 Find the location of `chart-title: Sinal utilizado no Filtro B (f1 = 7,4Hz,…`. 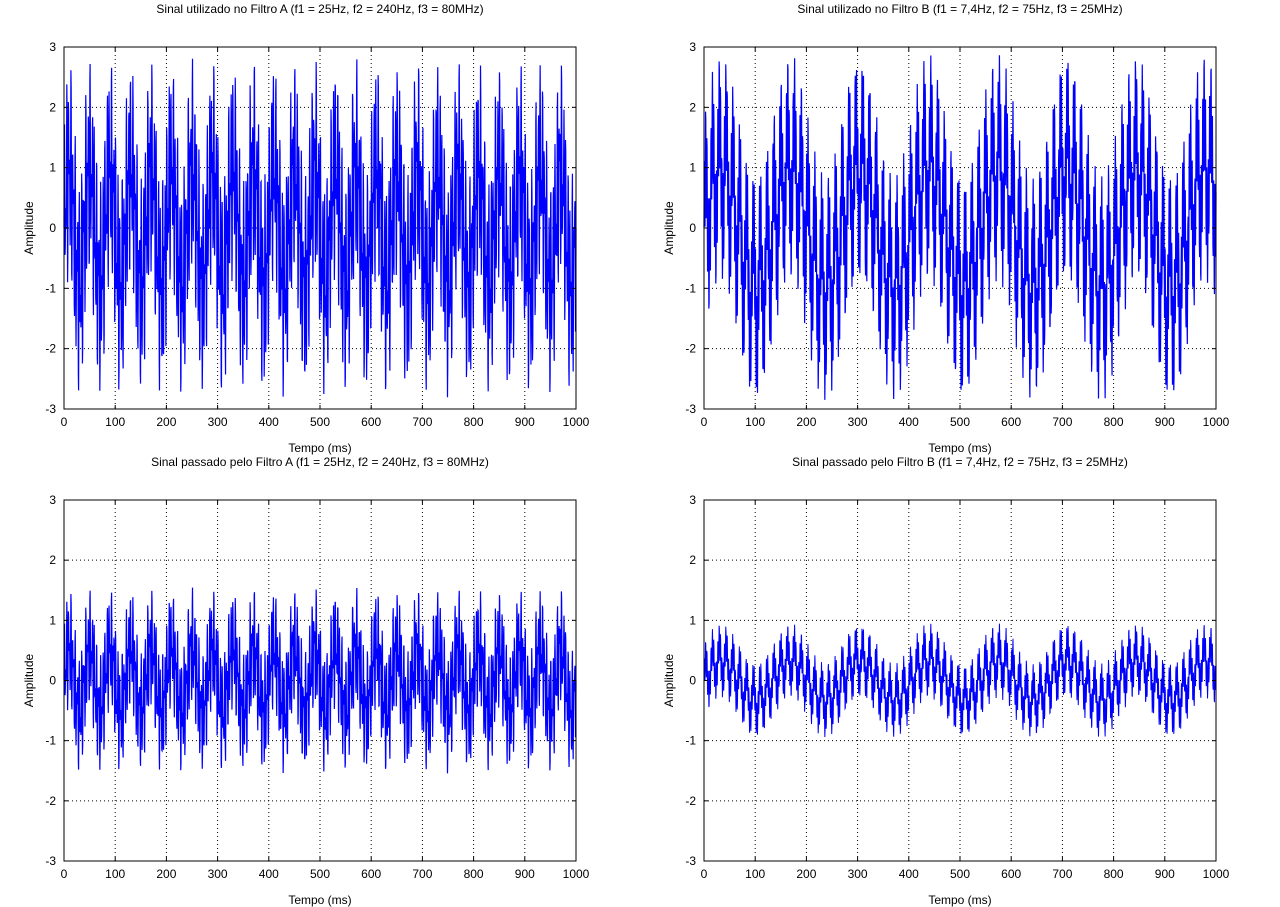

chart-title: Sinal utilizado no Filtro B (f1 = 7,4Hz,… is located at coordinates (959, 9).